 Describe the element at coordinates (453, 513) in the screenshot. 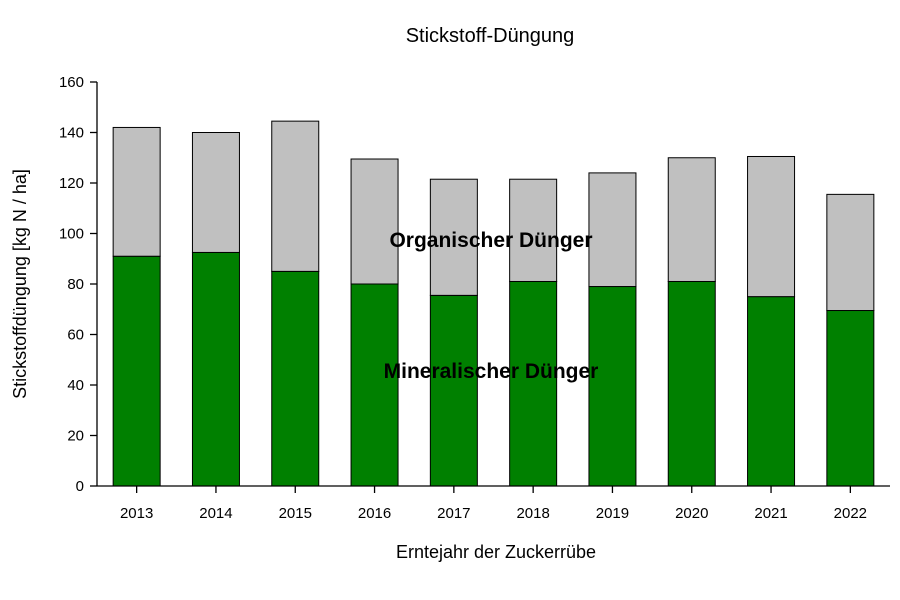

I see `x-tick-label: 2017` at that location.